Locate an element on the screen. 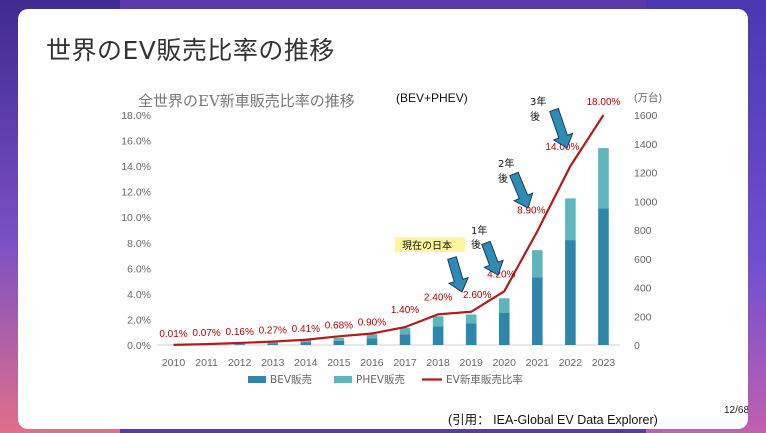  x-tick-label: 2015 is located at coordinates (339, 363).